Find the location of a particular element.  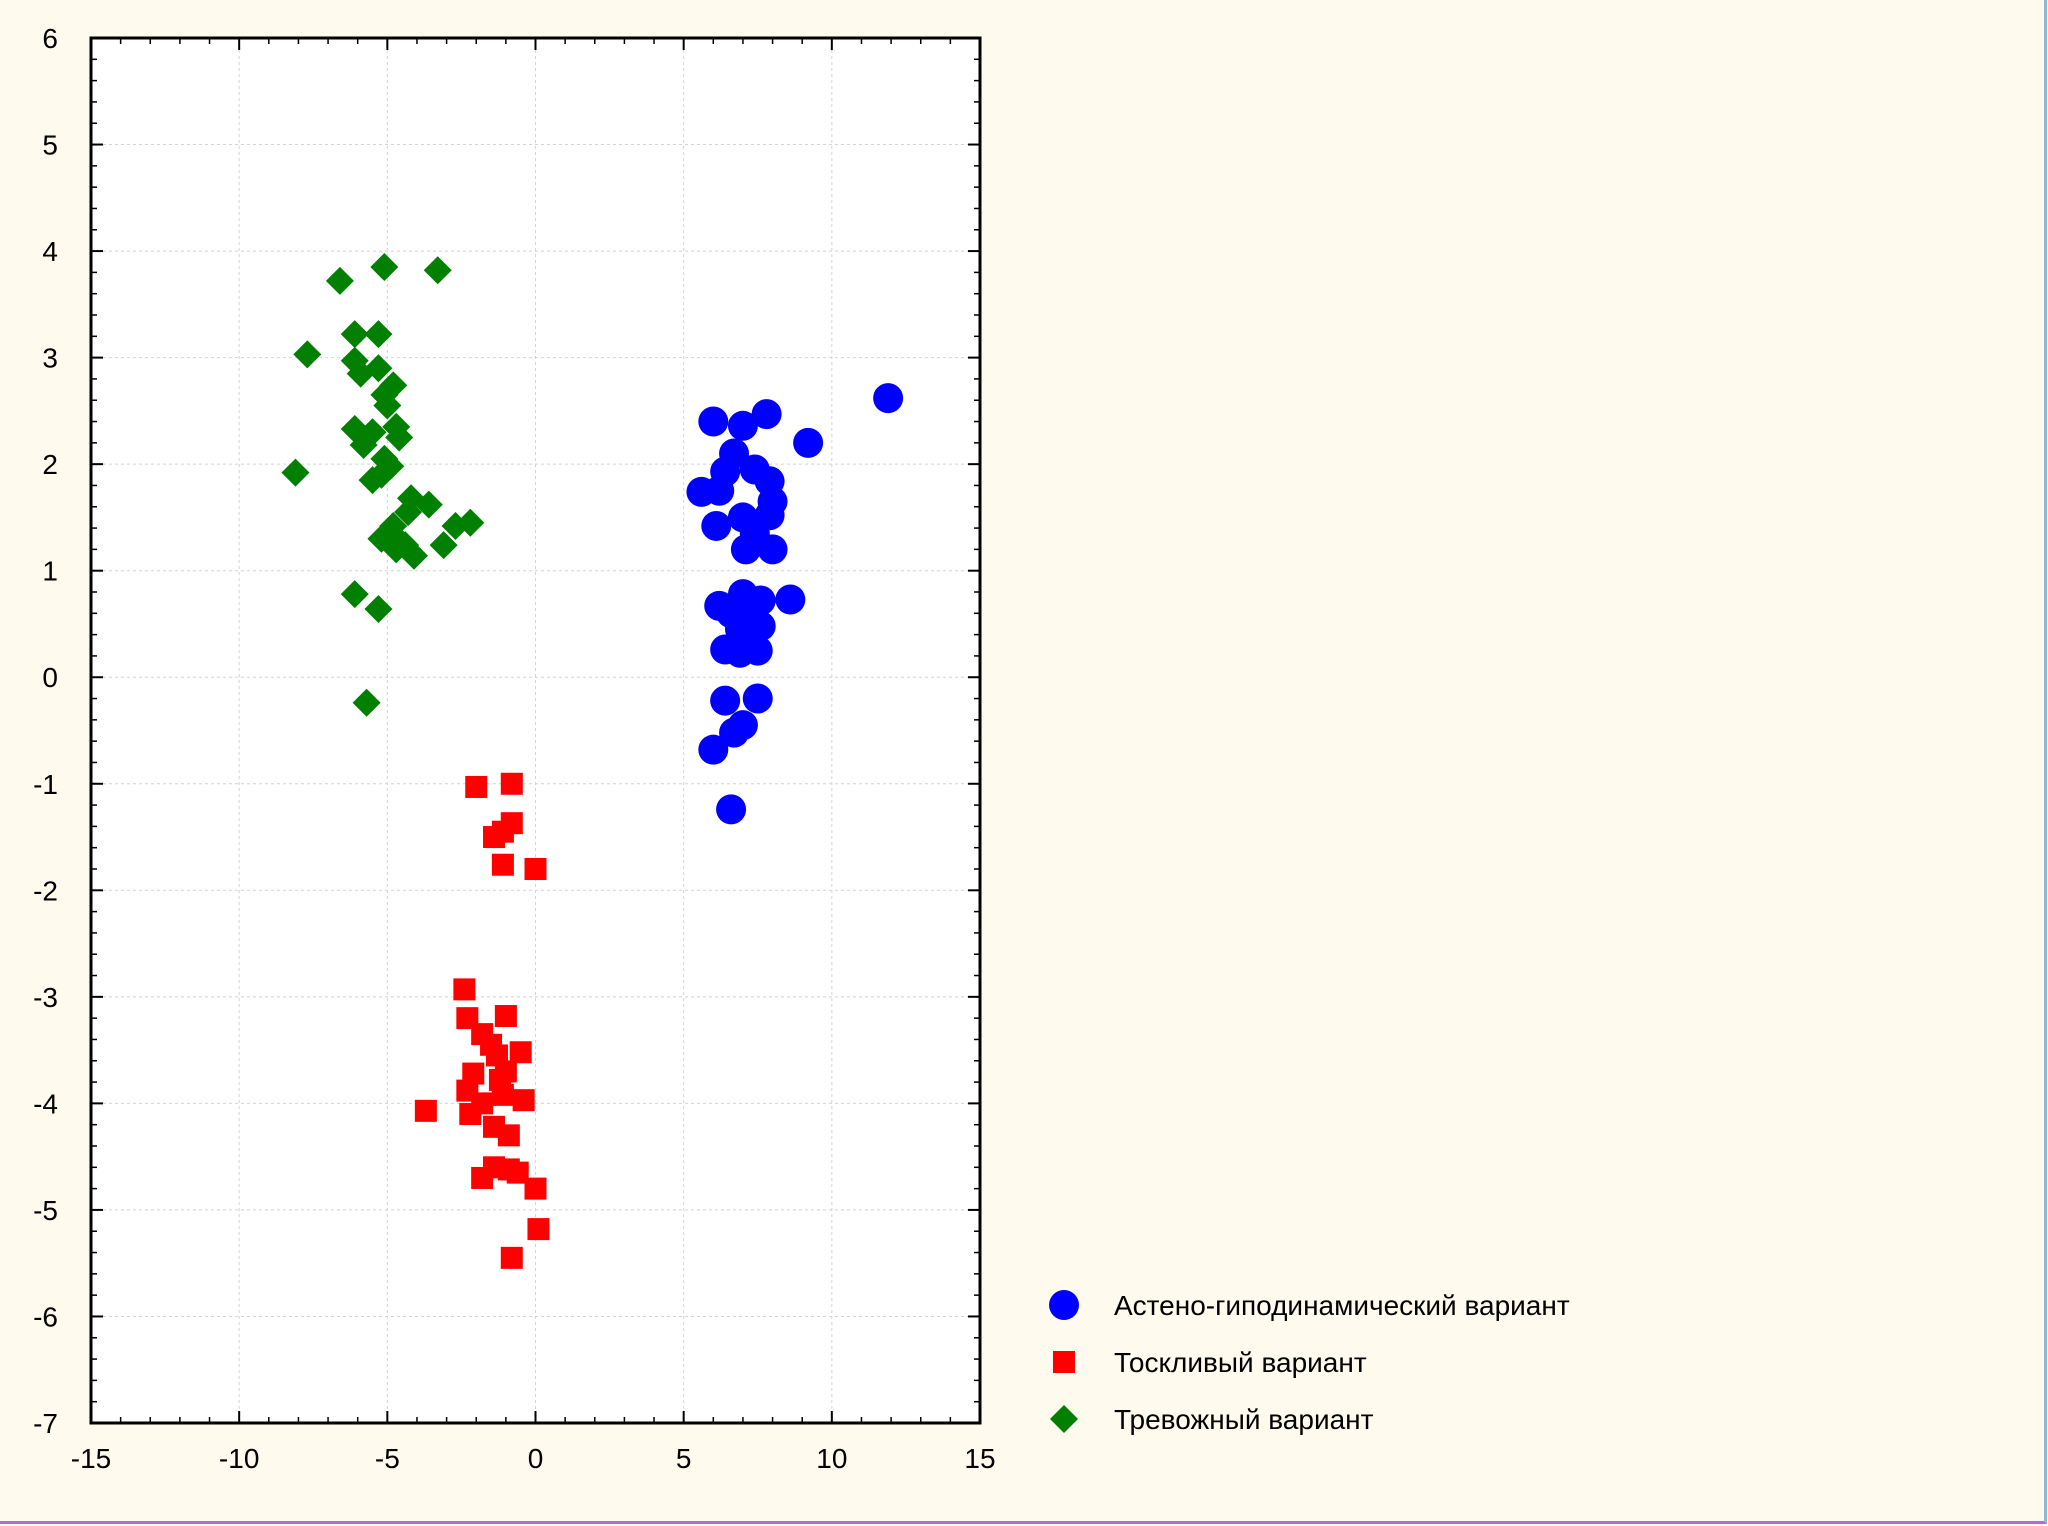

series-circle is located at coordinates (795, 604).